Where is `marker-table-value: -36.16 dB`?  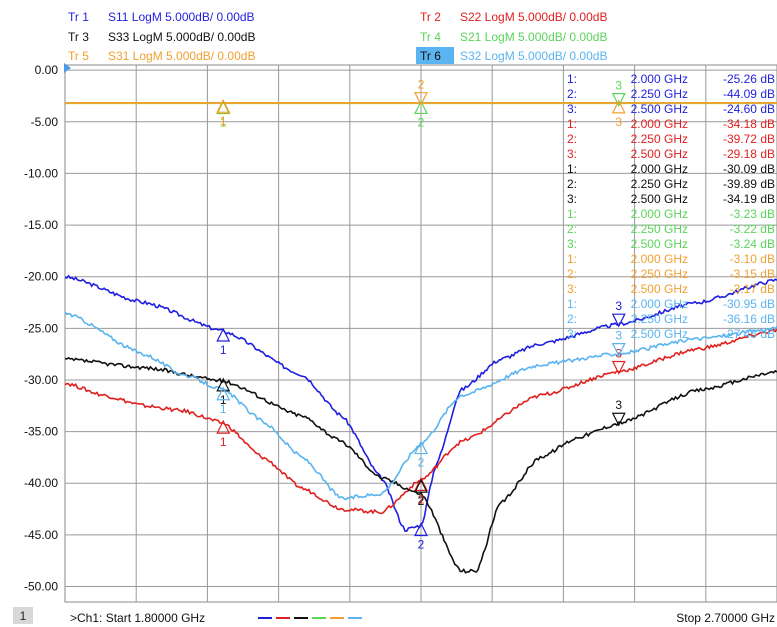 marker-table-value: -36.16 dB is located at coordinates (749, 319).